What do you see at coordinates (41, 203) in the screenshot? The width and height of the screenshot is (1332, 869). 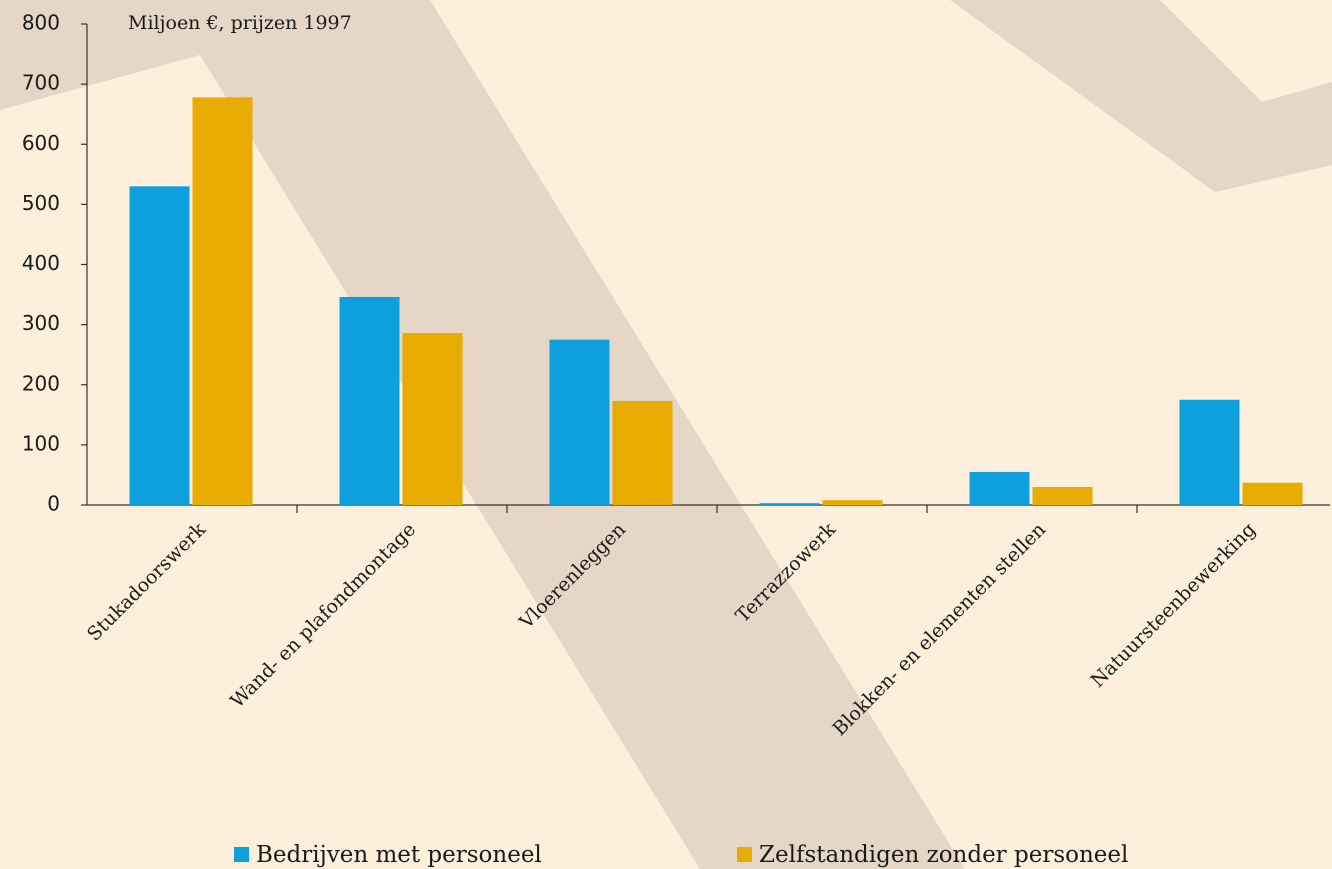 I see `y-tick-label: 500` at bounding box center [41, 203].